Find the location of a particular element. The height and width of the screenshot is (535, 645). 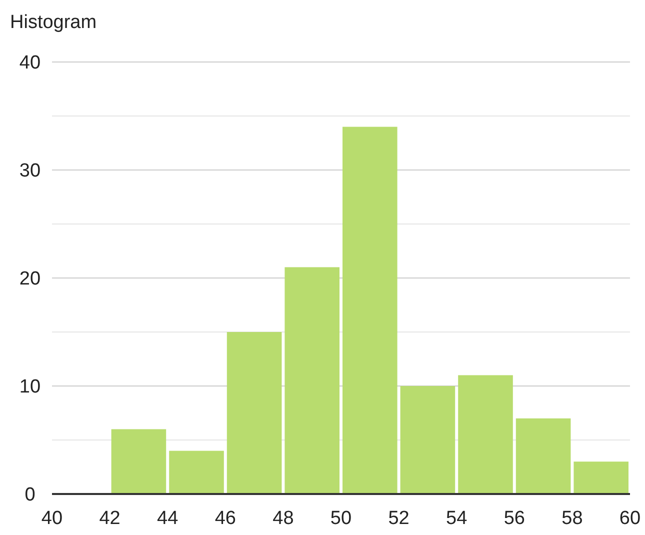

x-tick-label: 54 is located at coordinates (457, 518).